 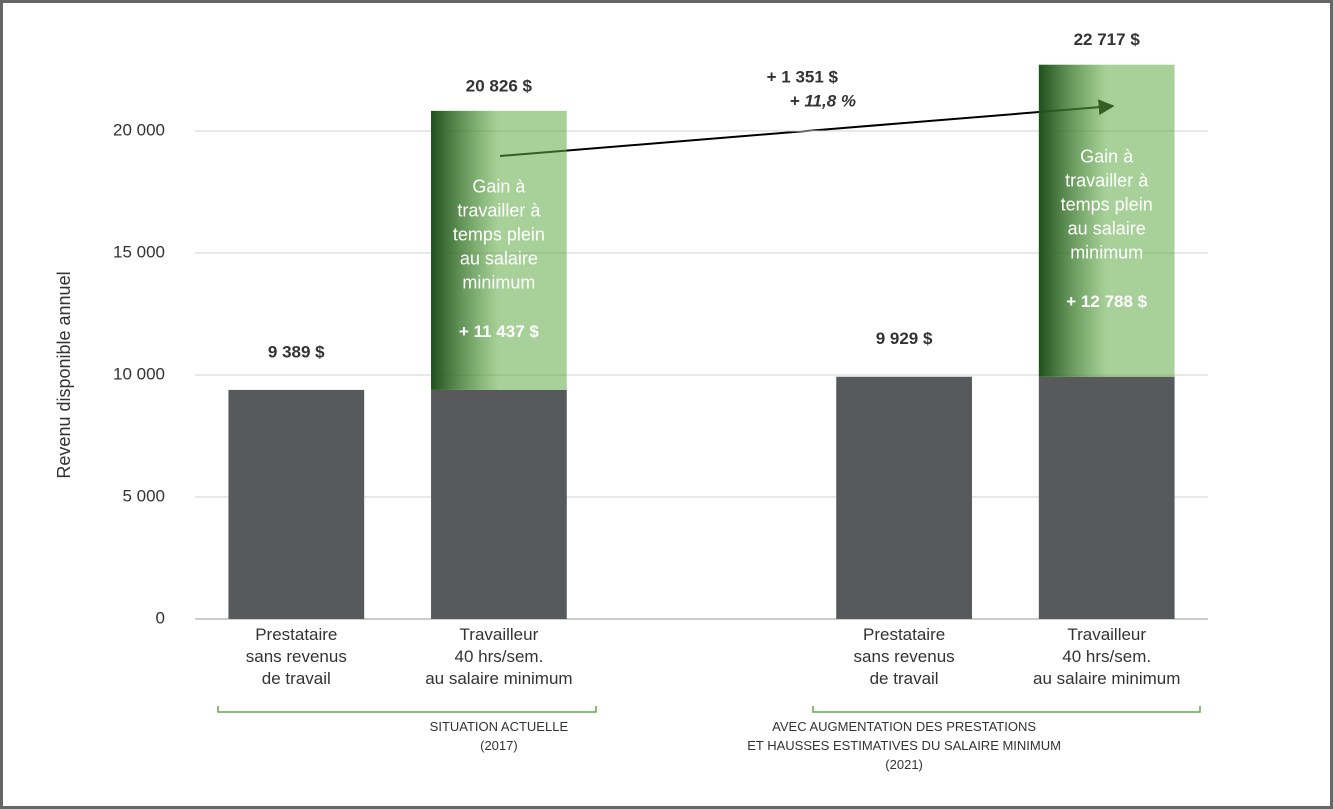 I want to click on y-tick-label: 20 000, so click(x=139, y=129).